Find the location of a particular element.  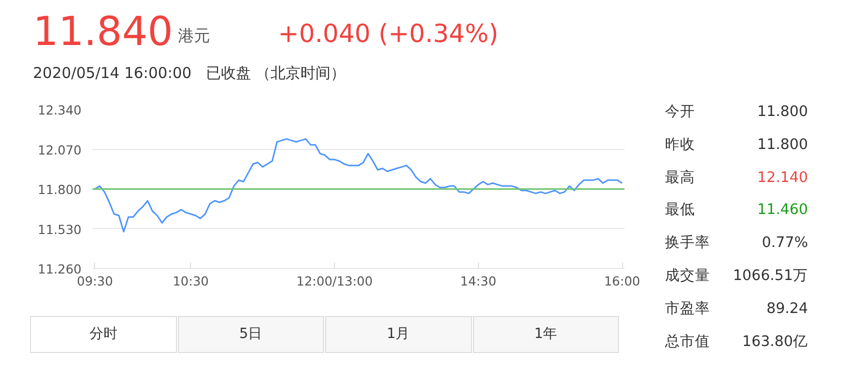

y-tick-label: 12.340 is located at coordinates (60, 110).